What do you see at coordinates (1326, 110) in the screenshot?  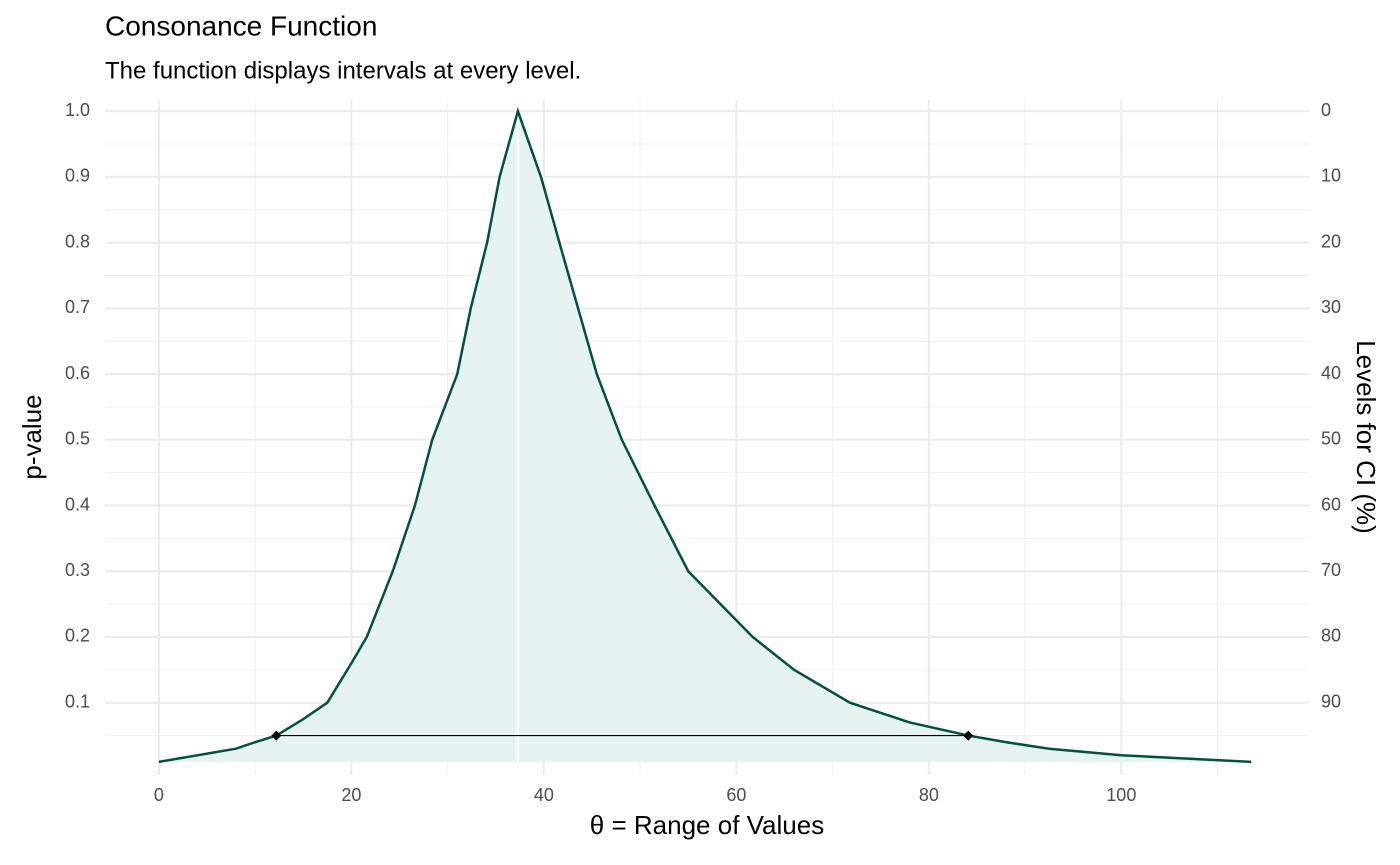 I see `y2-tick-label: 0` at bounding box center [1326, 110].